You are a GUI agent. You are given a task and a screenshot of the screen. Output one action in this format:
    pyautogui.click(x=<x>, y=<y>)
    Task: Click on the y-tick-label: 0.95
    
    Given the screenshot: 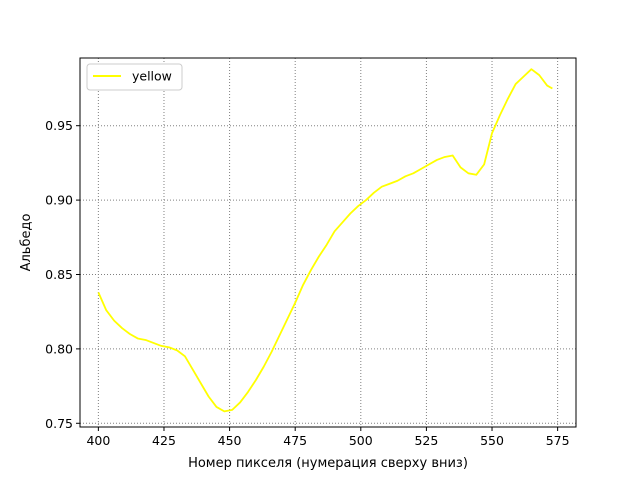 What is the action you would take?
    pyautogui.click(x=59, y=125)
    